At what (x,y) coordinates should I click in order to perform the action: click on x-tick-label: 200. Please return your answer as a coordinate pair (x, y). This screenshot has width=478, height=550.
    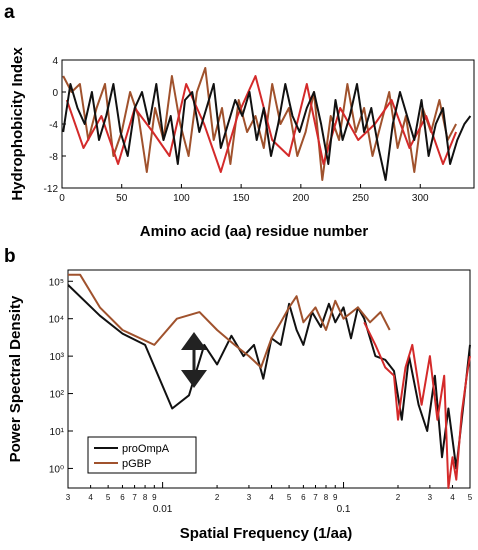
    Looking at the image, I should click on (300, 198).